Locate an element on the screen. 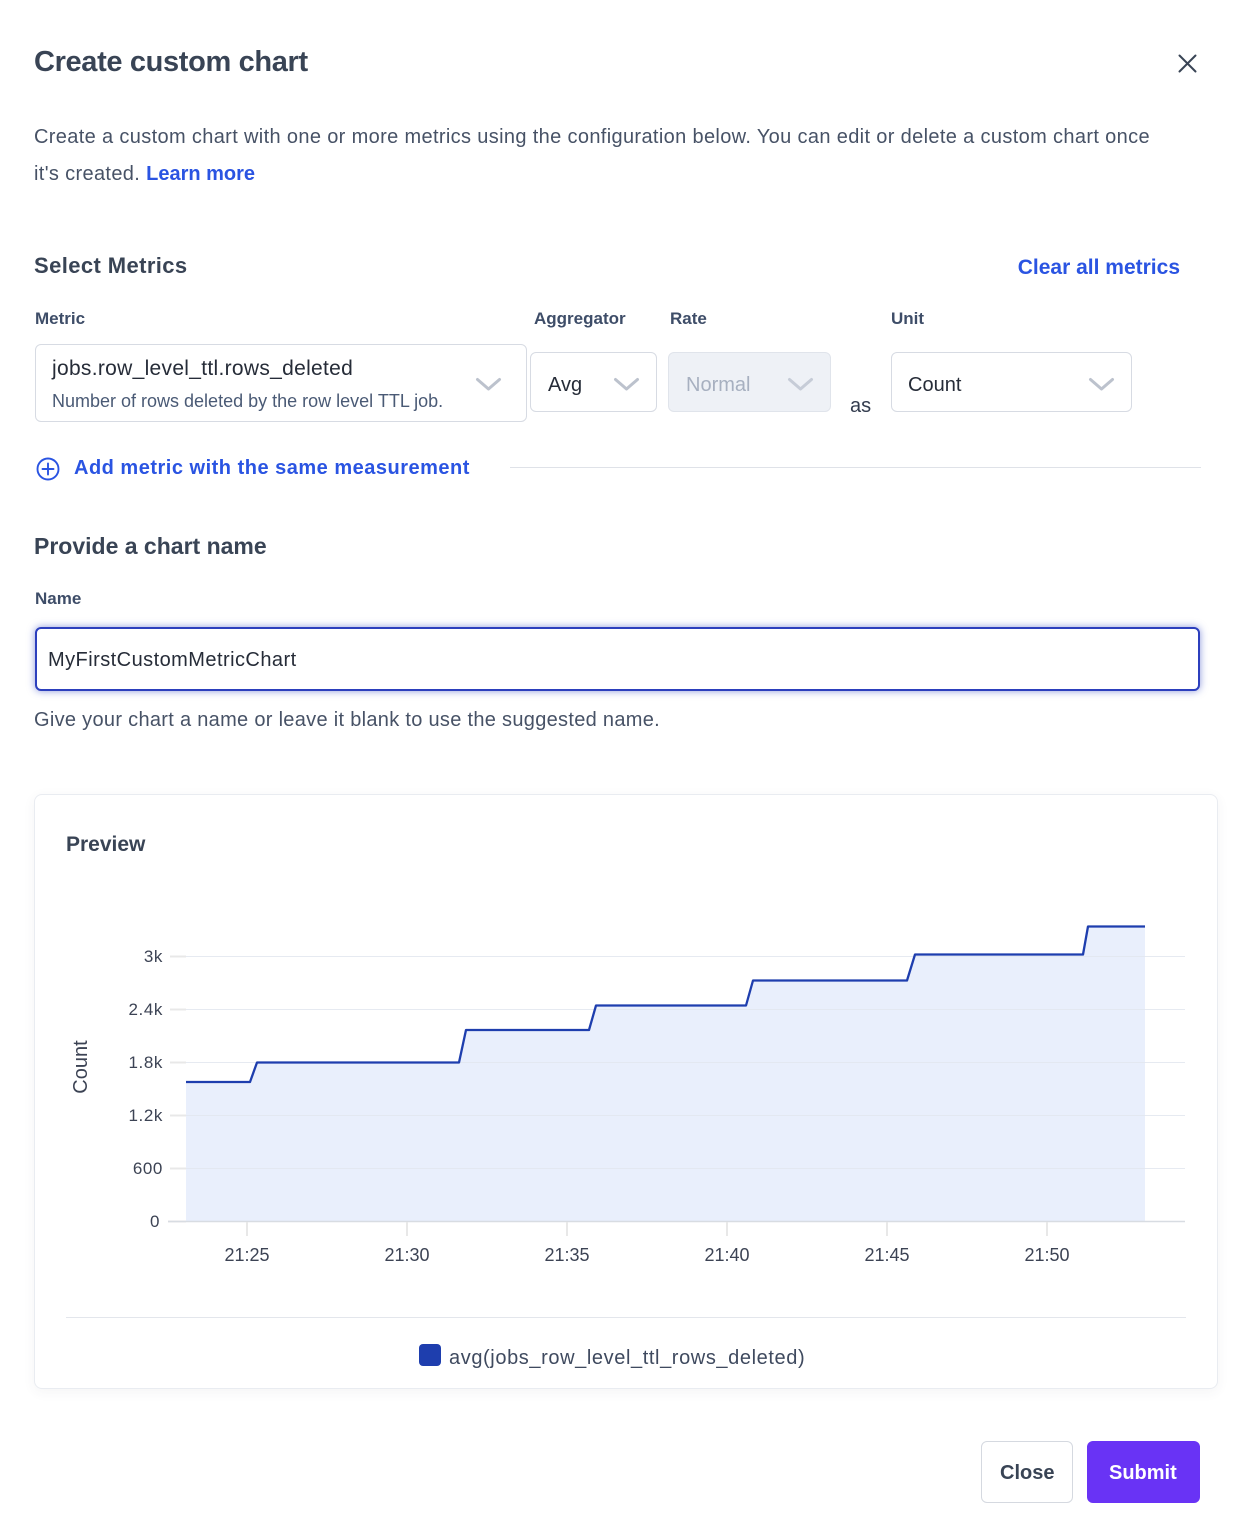 The height and width of the screenshot is (1538, 1236). svg-text: 21:45 is located at coordinates (886, 1255).